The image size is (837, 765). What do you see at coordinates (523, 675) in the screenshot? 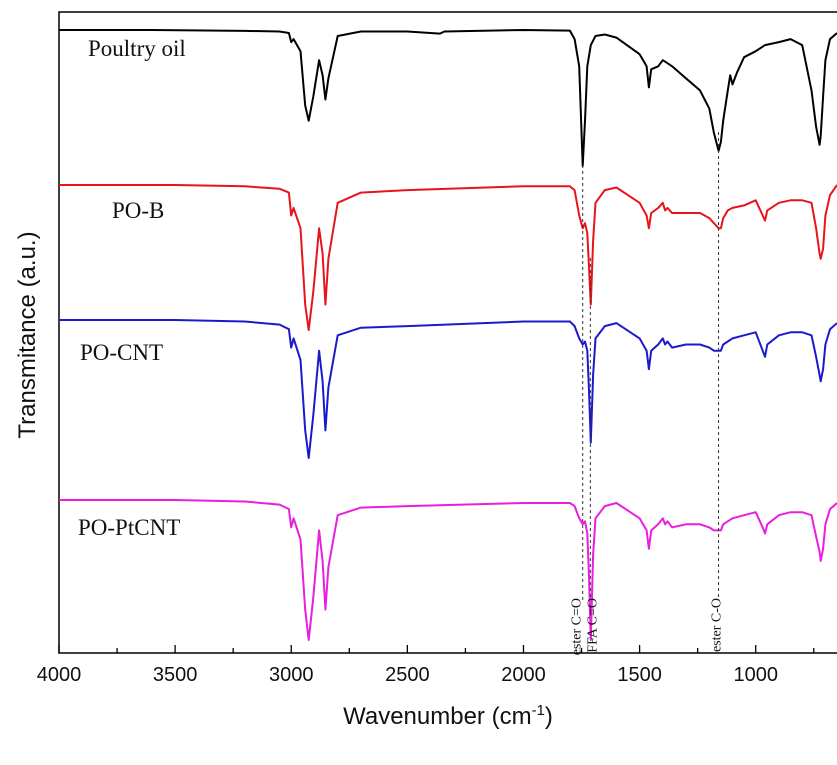
I see `x-tick-label: 2000` at bounding box center [523, 675].